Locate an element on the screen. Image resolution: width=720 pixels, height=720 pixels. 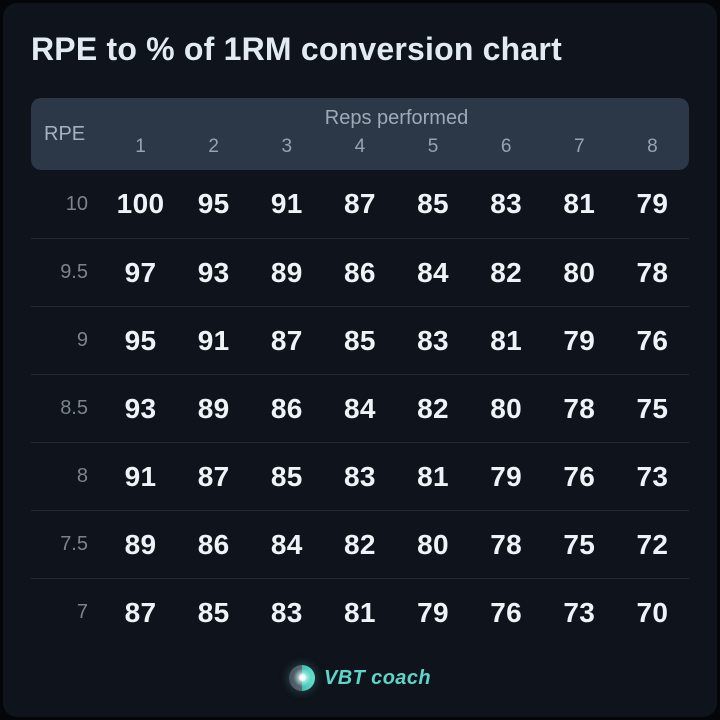
rpe-label: 7.5 is located at coordinates (74, 544).